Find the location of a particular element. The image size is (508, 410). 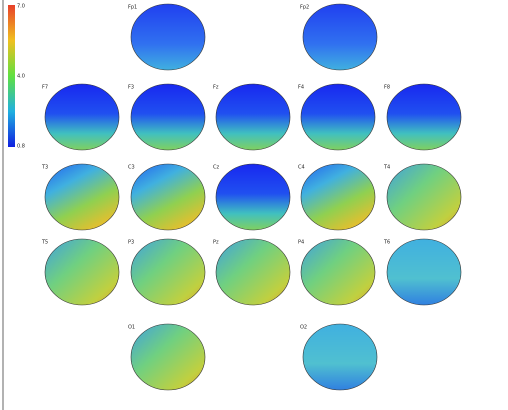

map-label: P3 is located at coordinates (131, 243).